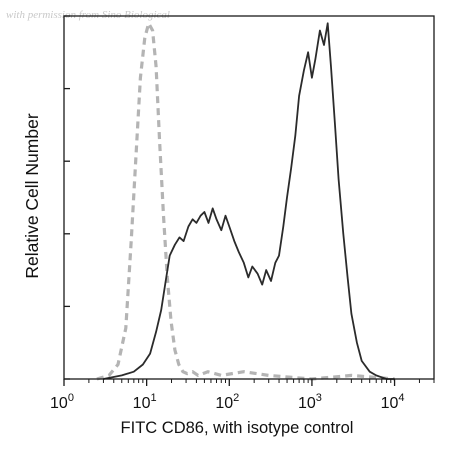 Image resolution: width=450 pixels, height=470 pixels. I want to click on x-axis-ticks: 10⁰ 10¹ 10² 10³ 10⁴, so click(242, 395).